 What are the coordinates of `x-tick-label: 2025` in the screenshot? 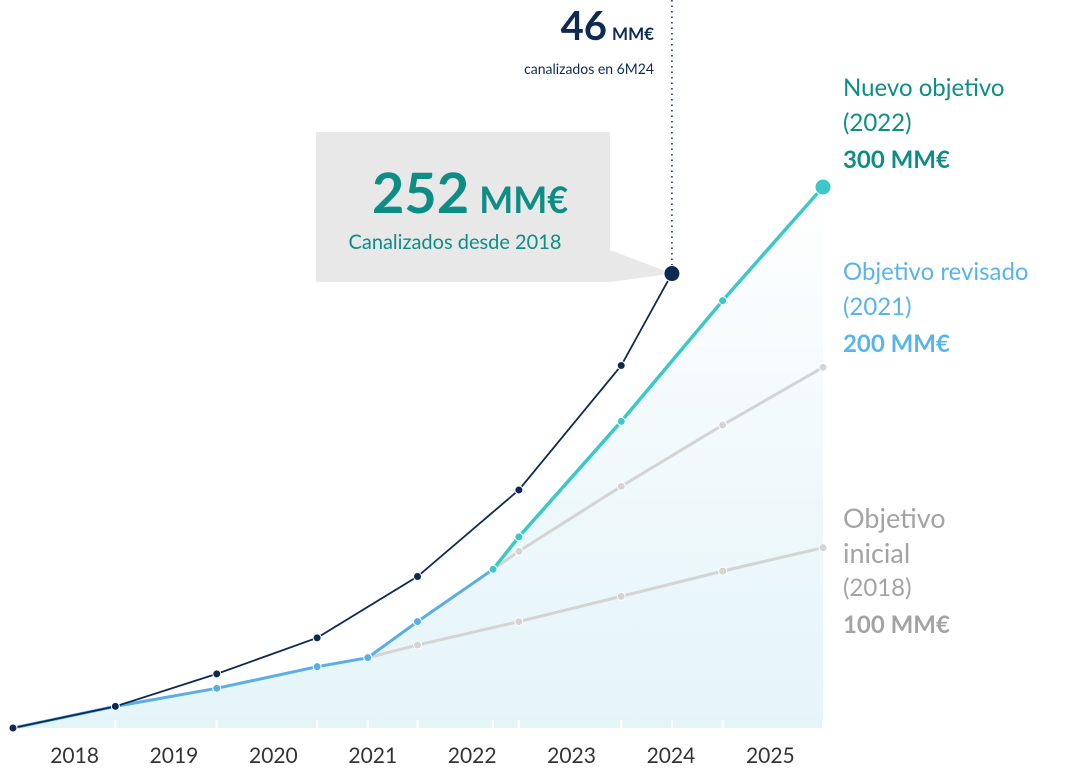 It's located at (770, 755).